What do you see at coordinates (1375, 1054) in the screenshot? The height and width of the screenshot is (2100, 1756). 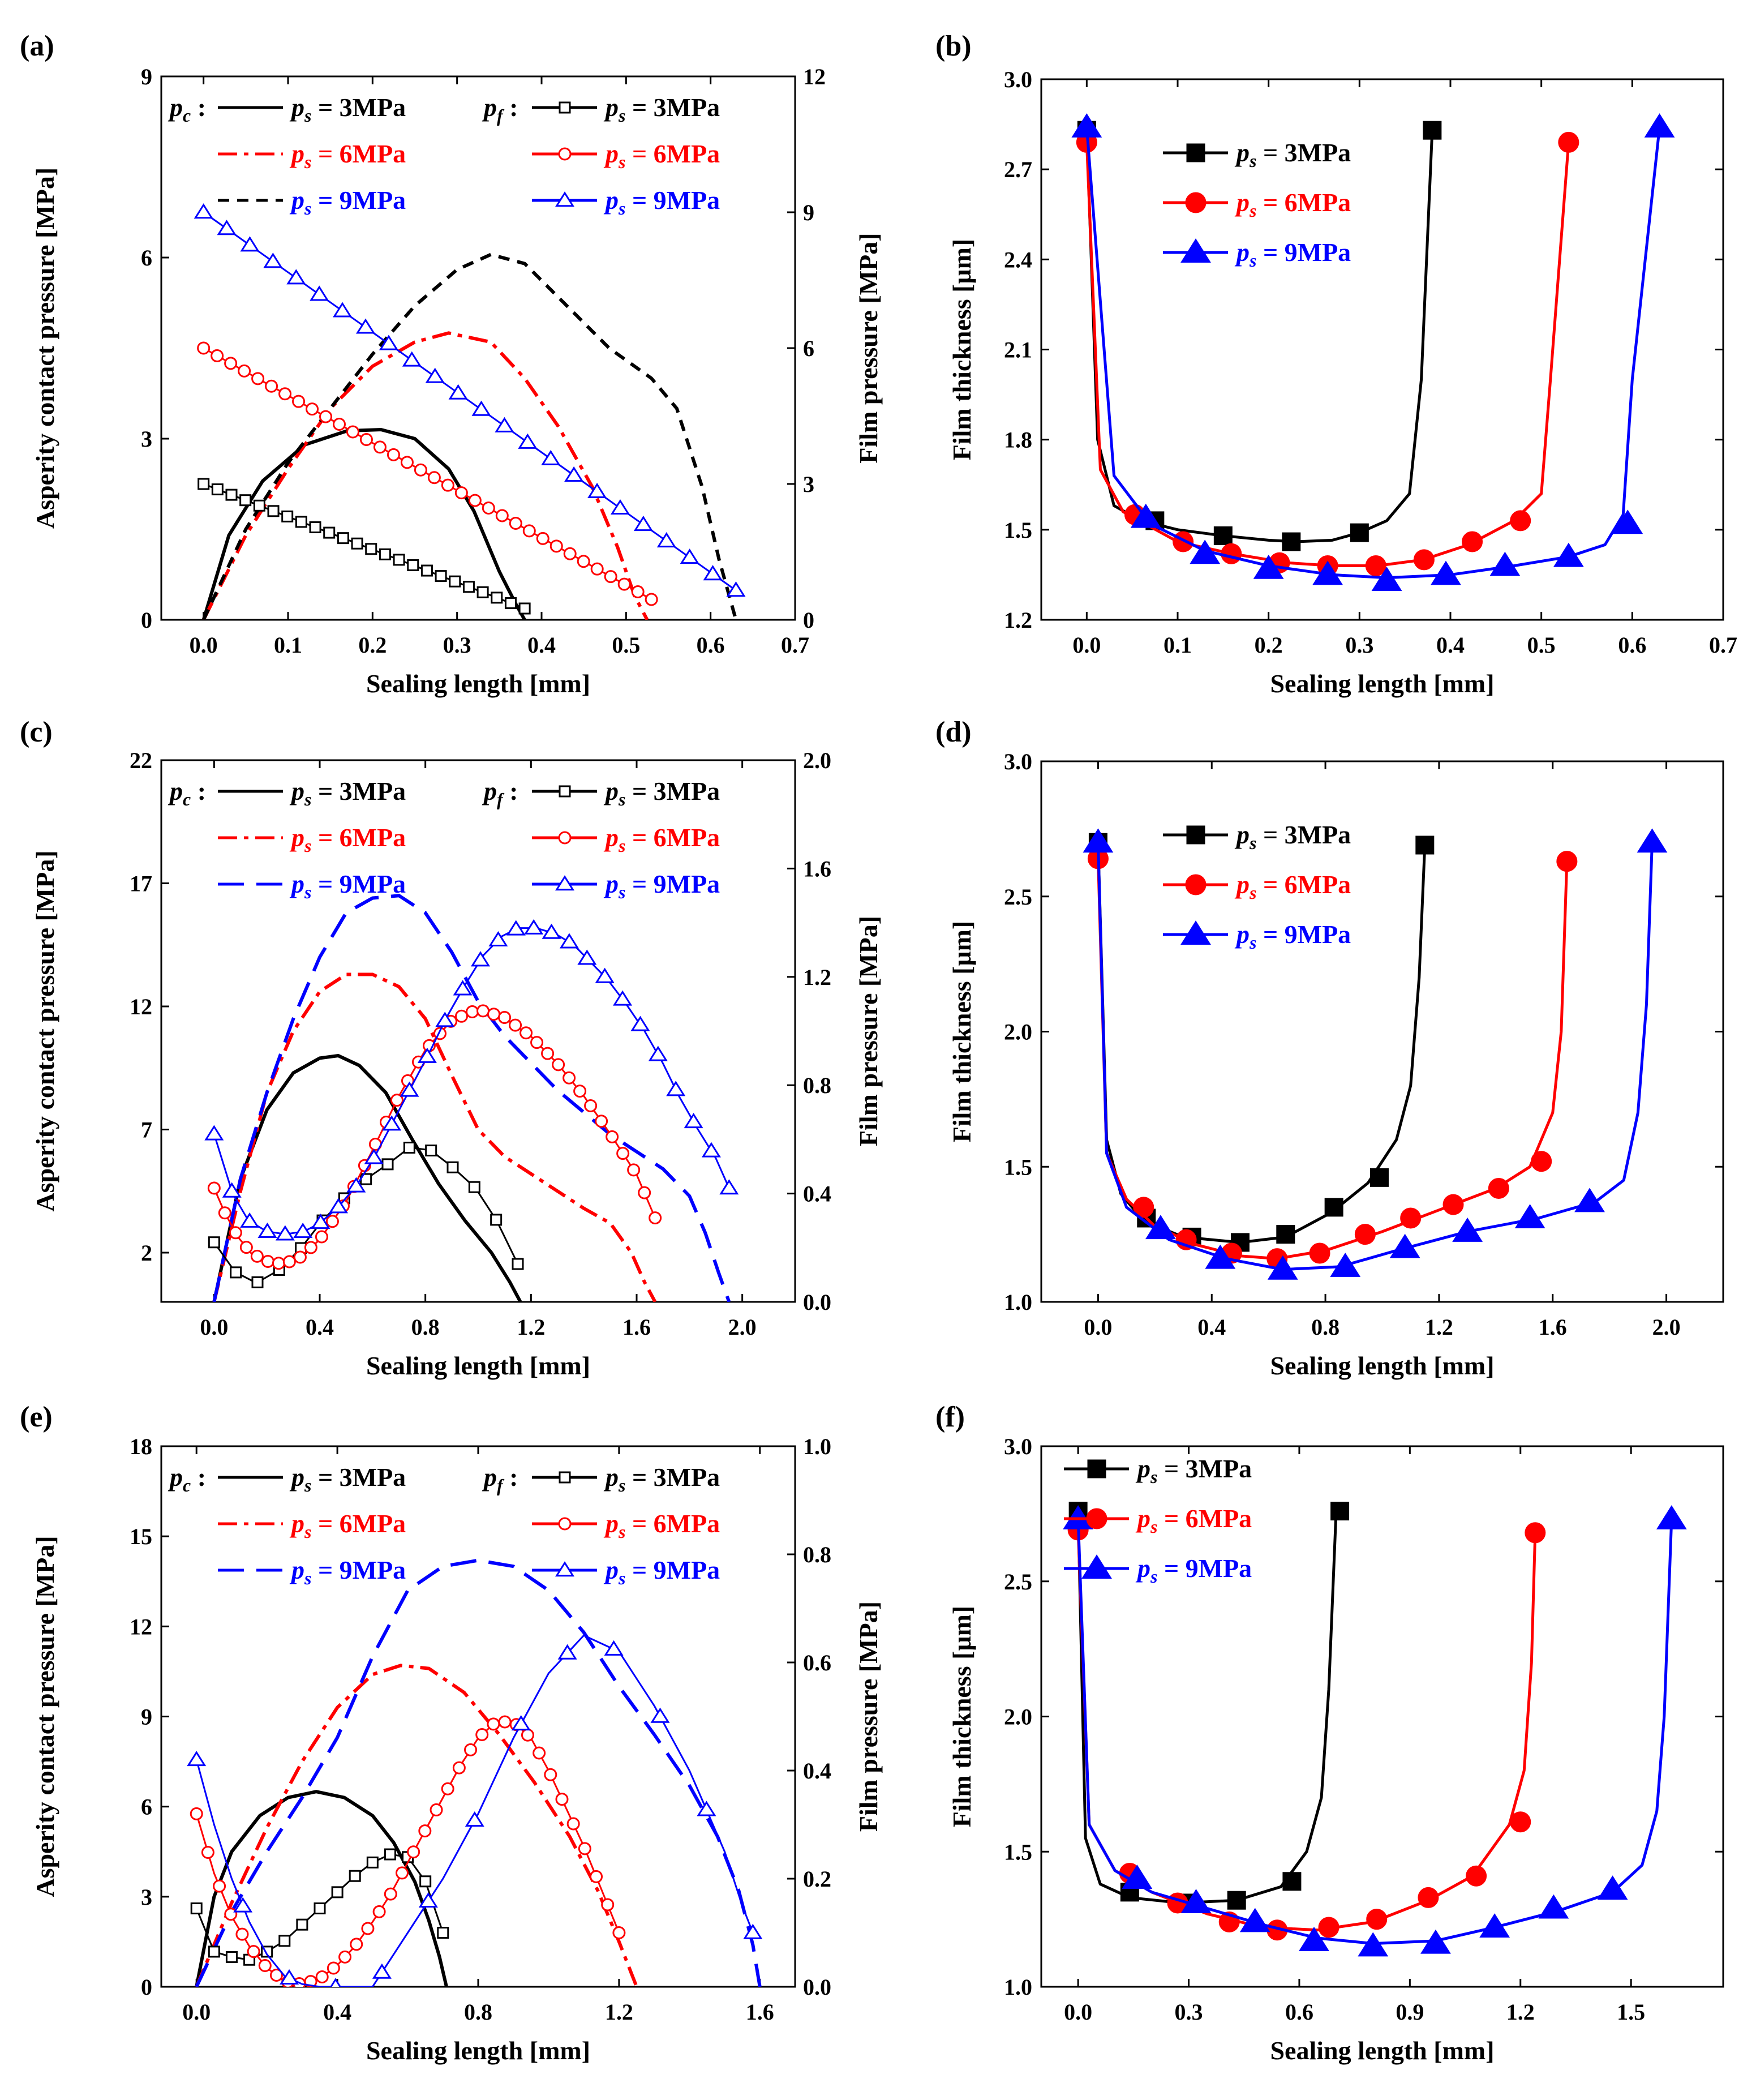 I see `plot-area-d` at bounding box center [1375, 1054].